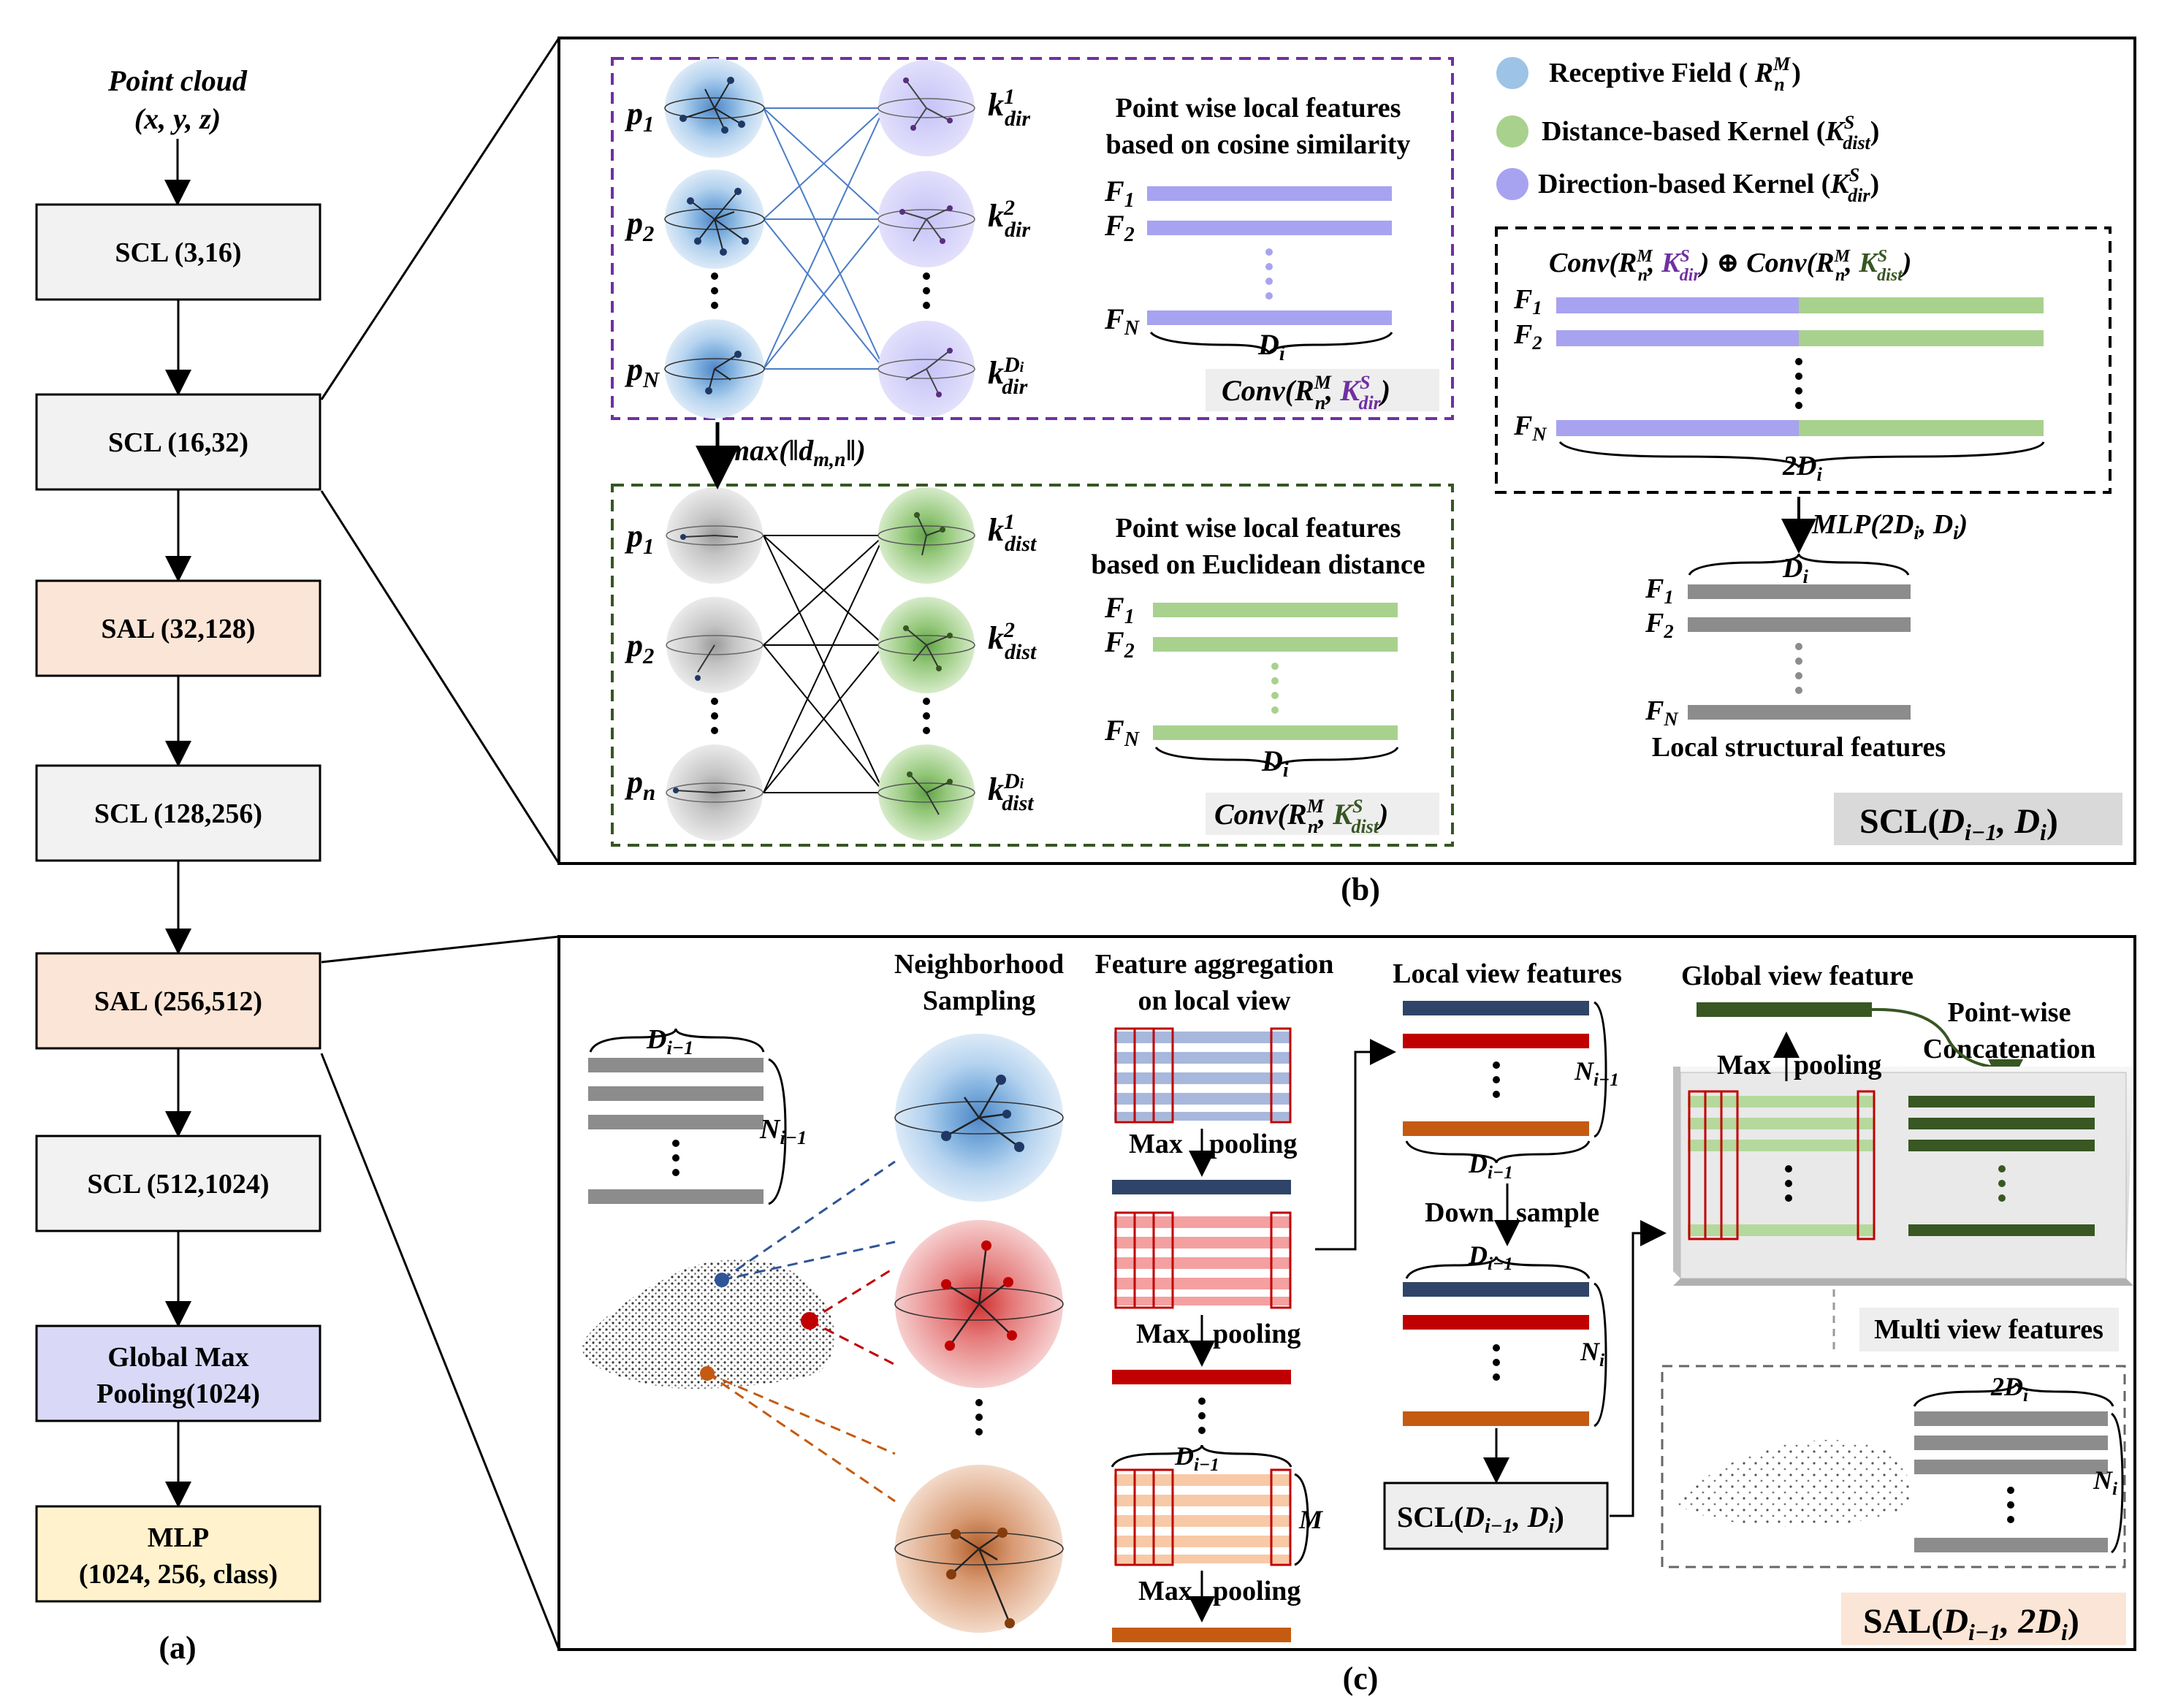 This screenshot has width=2178, height=1708. What do you see at coordinates (1032, 665) in the screenshot?
I see `distance-kernel-box` at bounding box center [1032, 665].